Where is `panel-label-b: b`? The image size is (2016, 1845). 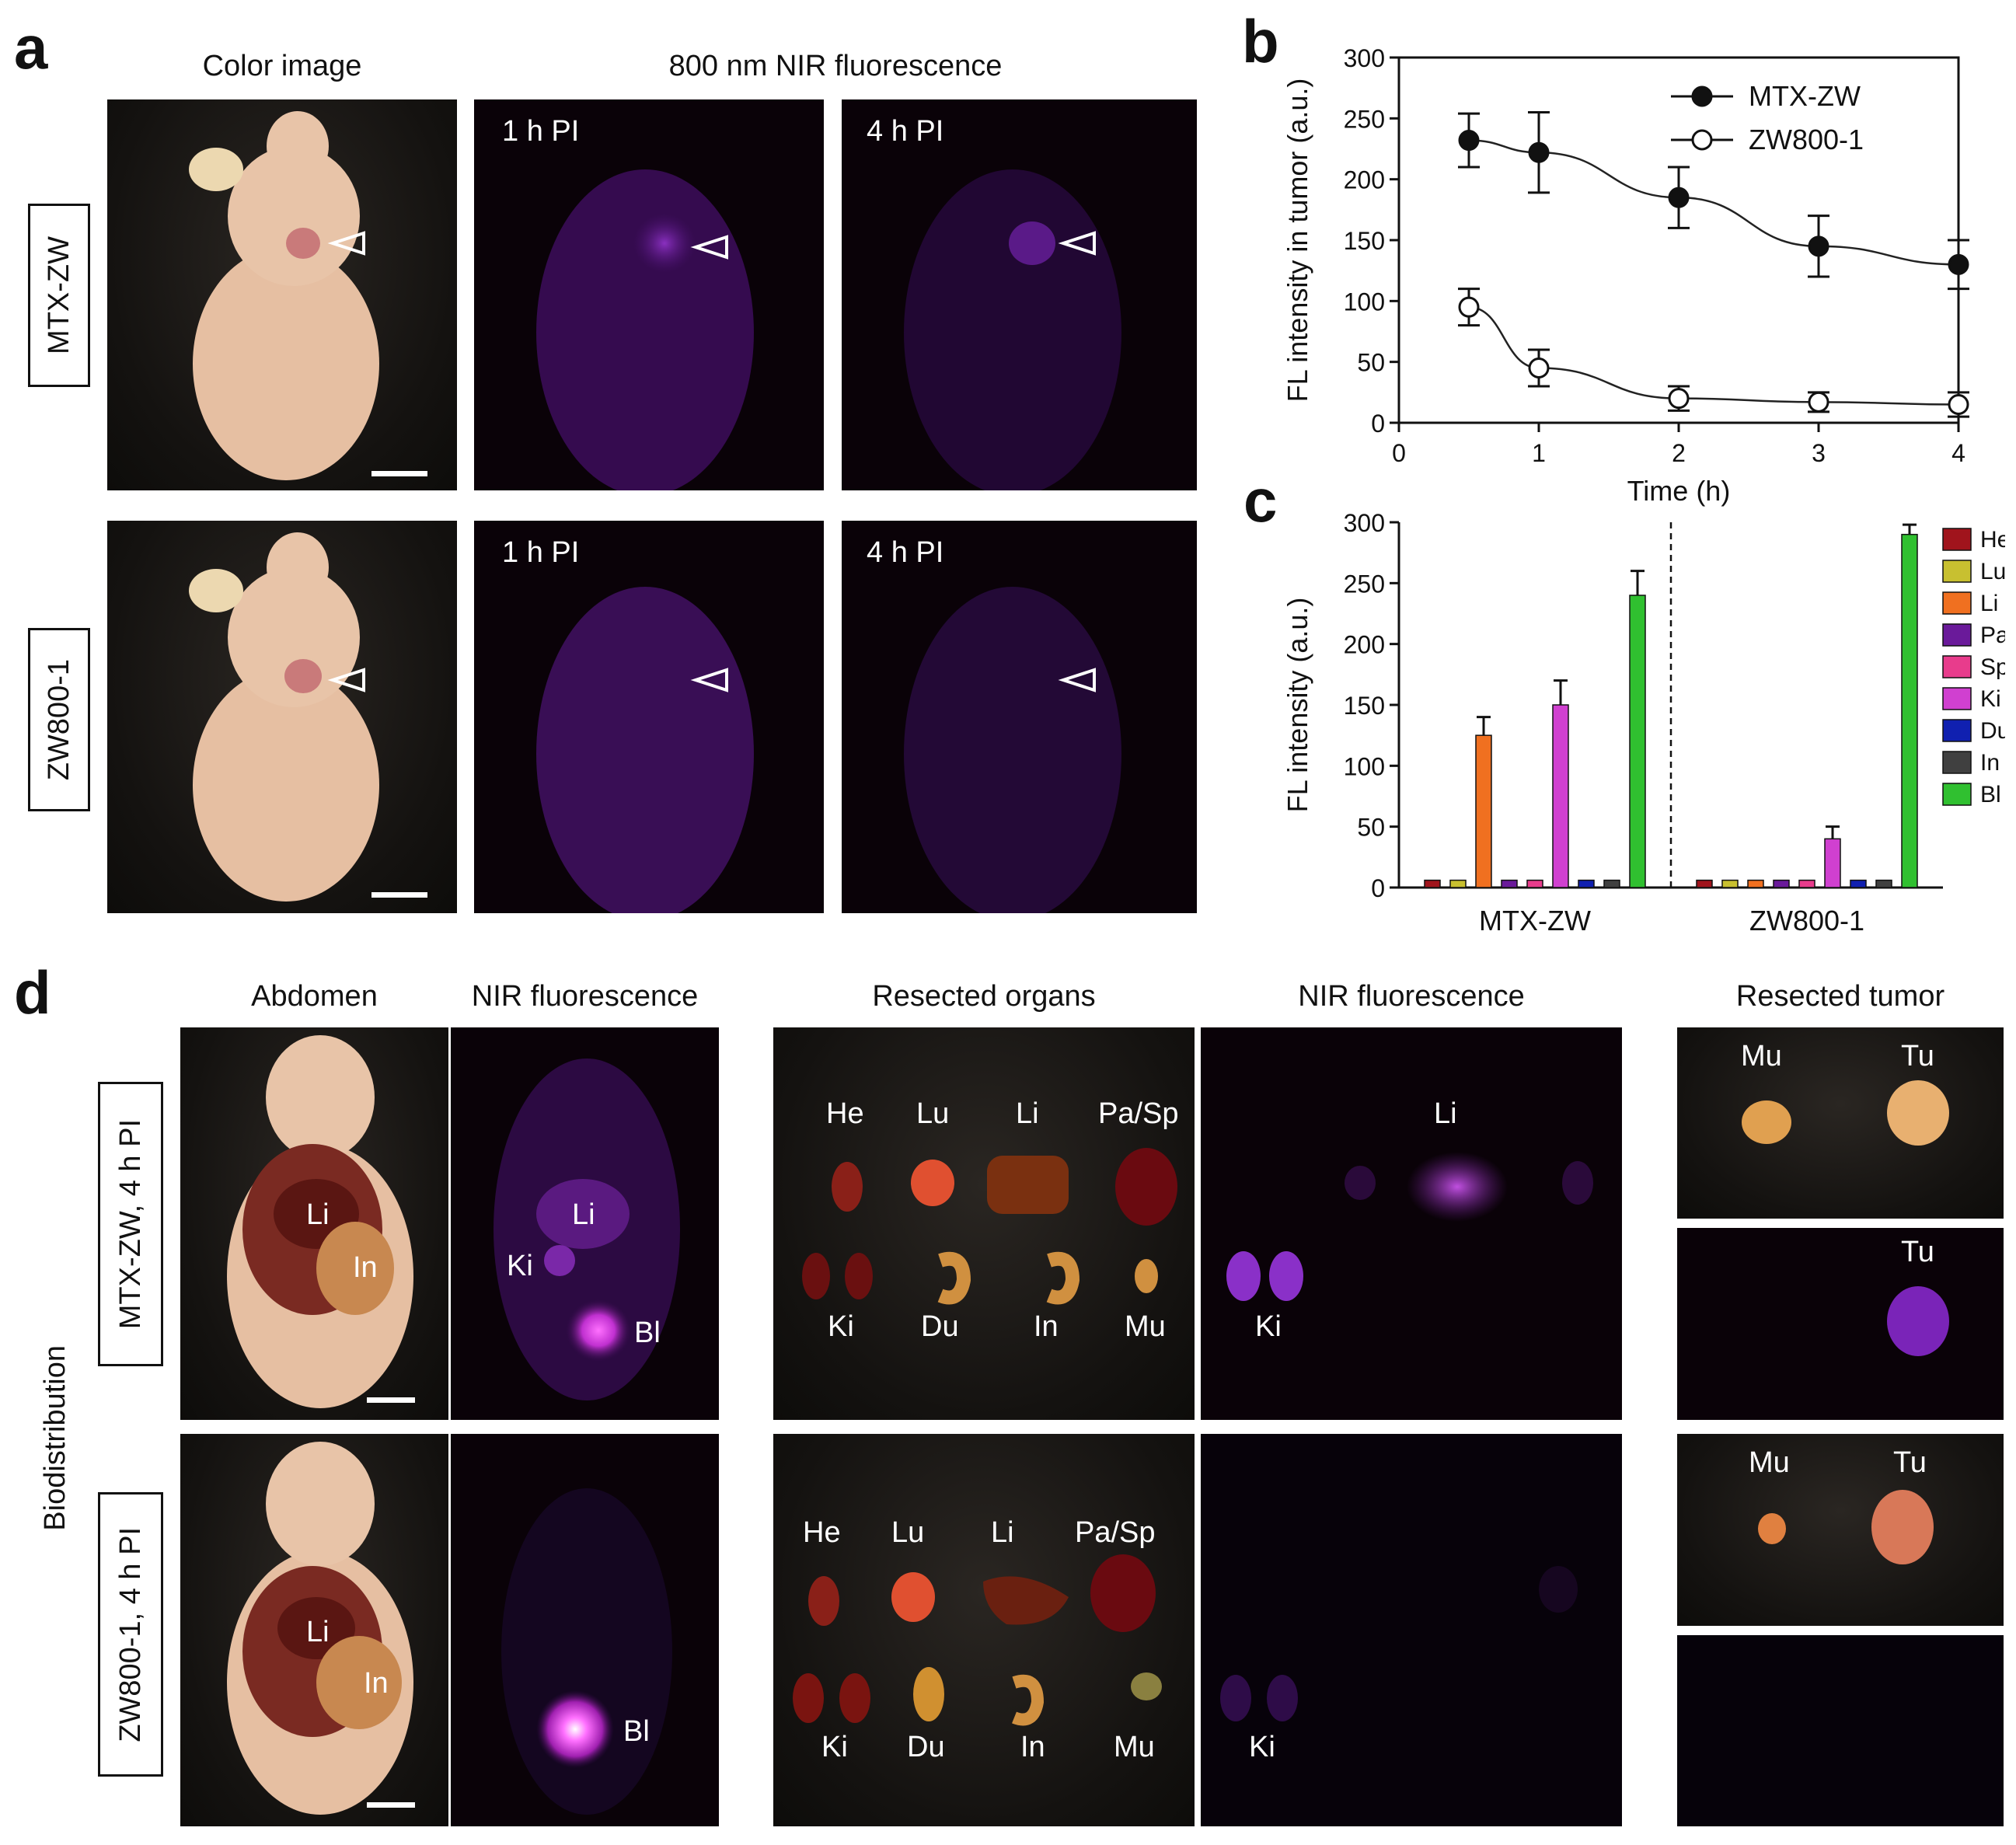
panel-label-b: b is located at coordinates (1261, 41).